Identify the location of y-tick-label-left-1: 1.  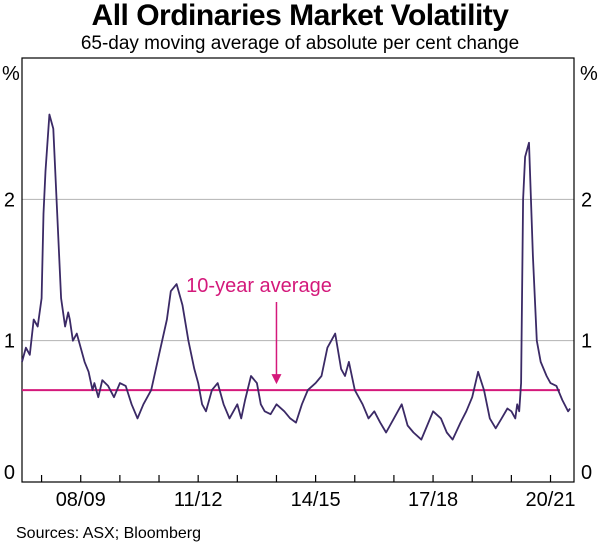
(9, 342).